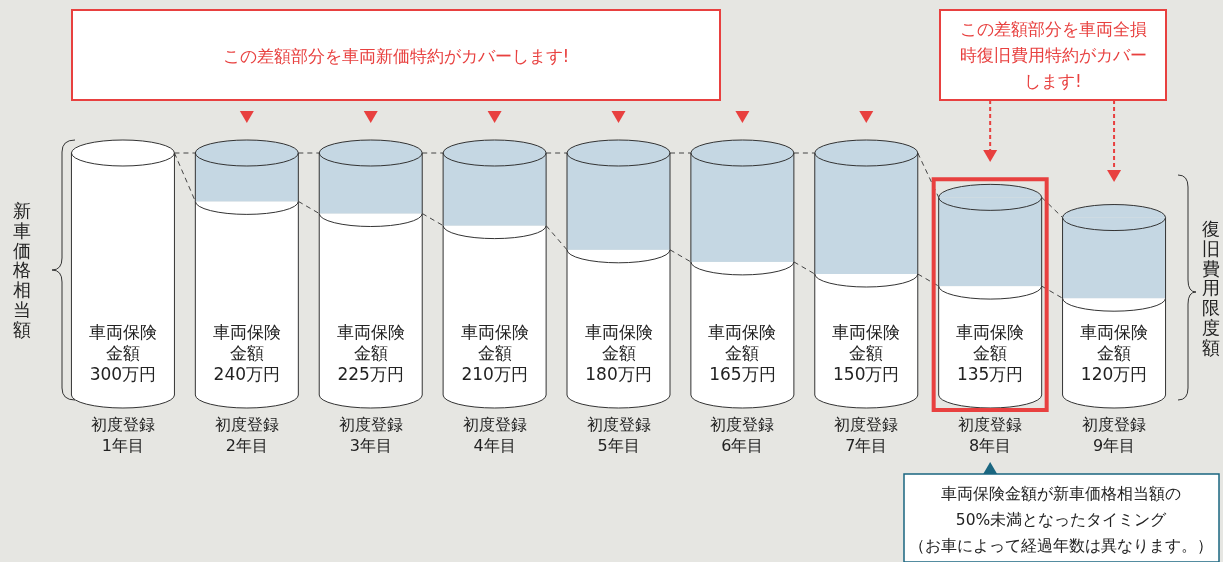 This screenshot has width=1223, height=562. I want to click on text: この差額部分を車両新価特約がカバーします!, so click(396, 56).